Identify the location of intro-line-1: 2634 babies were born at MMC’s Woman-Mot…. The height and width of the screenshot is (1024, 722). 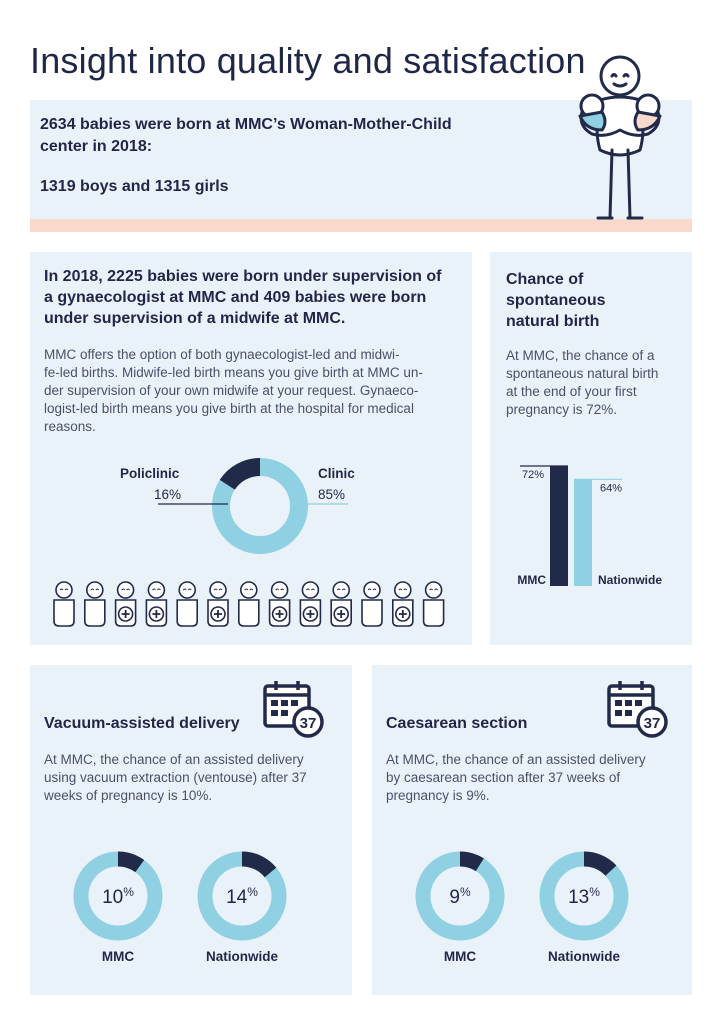
(246, 124).